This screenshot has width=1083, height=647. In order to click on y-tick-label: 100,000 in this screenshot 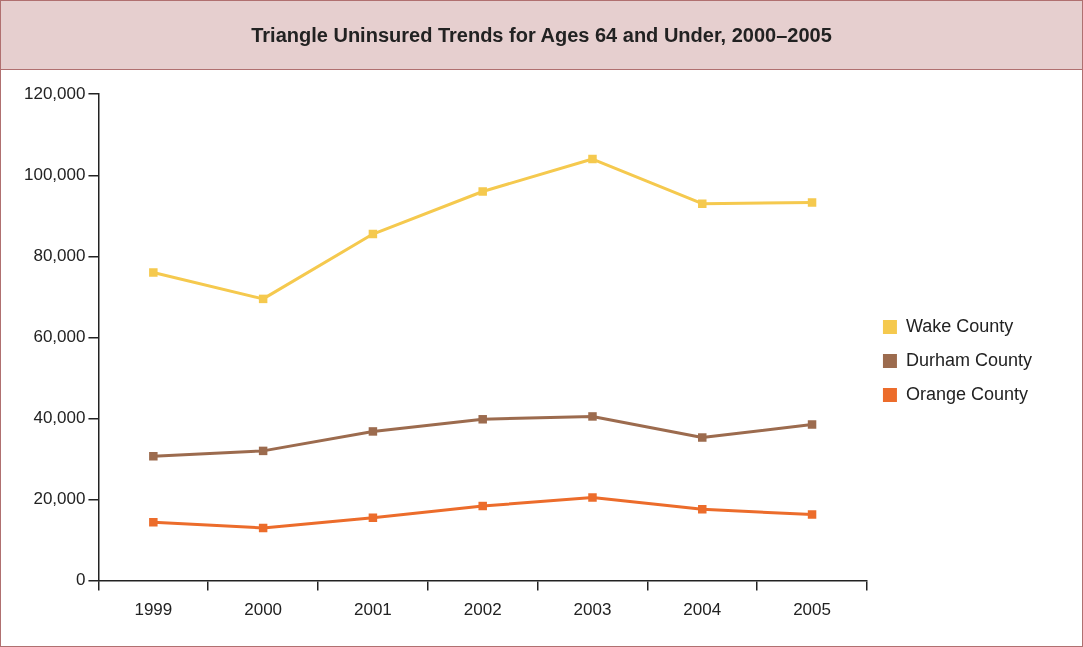, I will do `click(55, 174)`.